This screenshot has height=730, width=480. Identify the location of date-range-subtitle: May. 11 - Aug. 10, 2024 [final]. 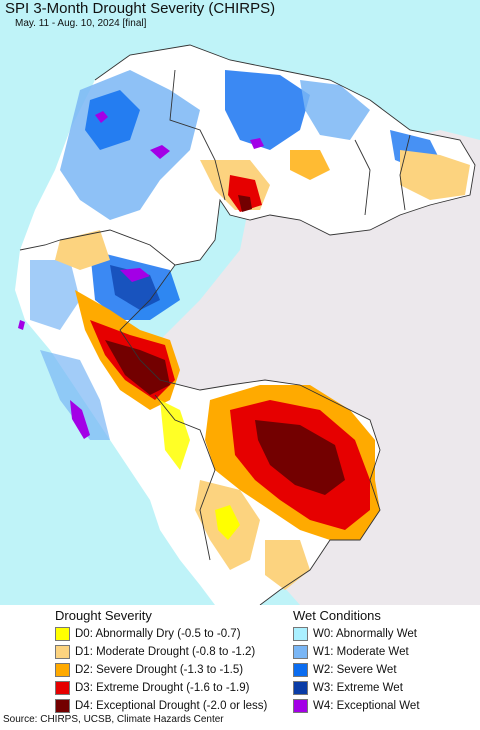
(81, 23).